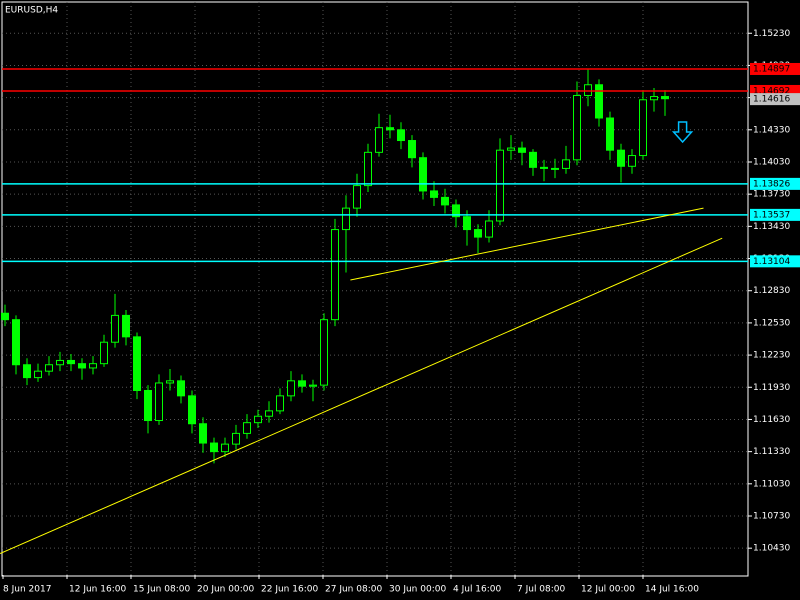  What do you see at coordinates (672, 590) in the screenshot?
I see `x-tick-label: 14 Jul 16:00` at bounding box center [672, 590].